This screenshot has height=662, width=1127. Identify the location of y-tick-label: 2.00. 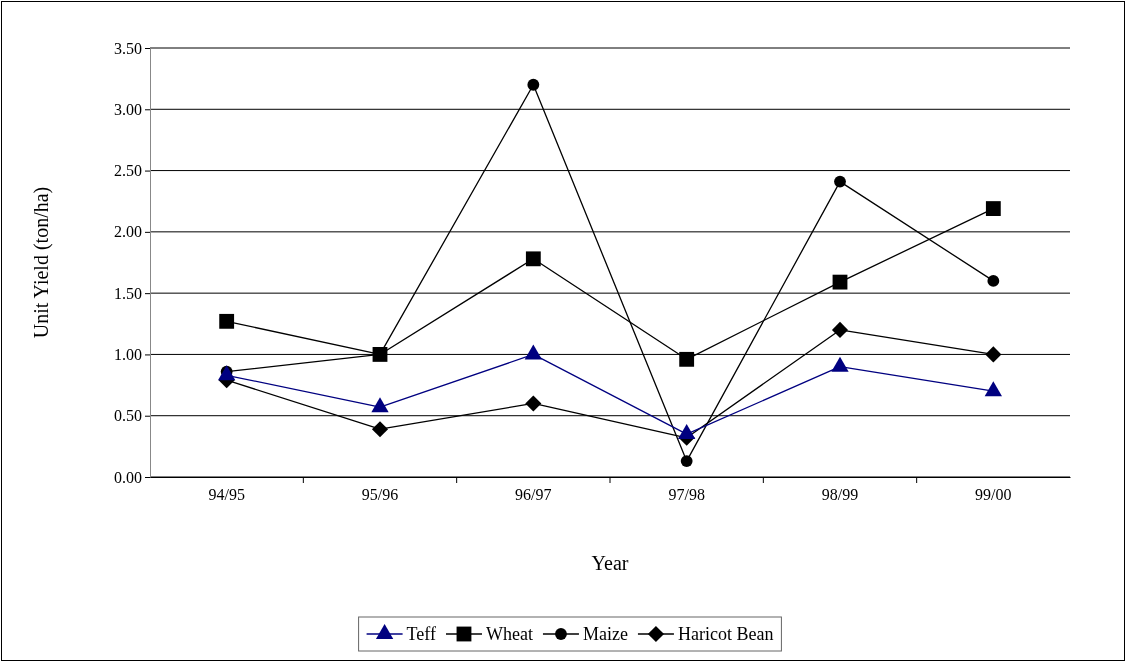
(128, 232).